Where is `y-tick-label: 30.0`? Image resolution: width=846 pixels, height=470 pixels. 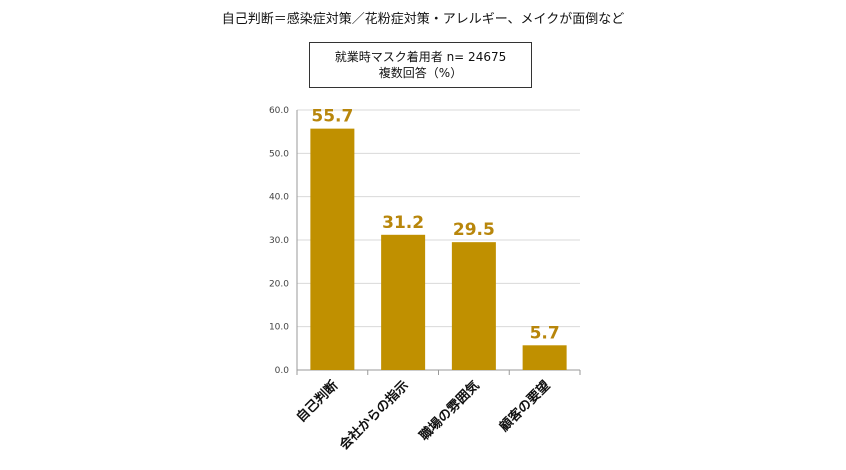
y-tick-label: 30.0 is located at coordinates (279, 241).